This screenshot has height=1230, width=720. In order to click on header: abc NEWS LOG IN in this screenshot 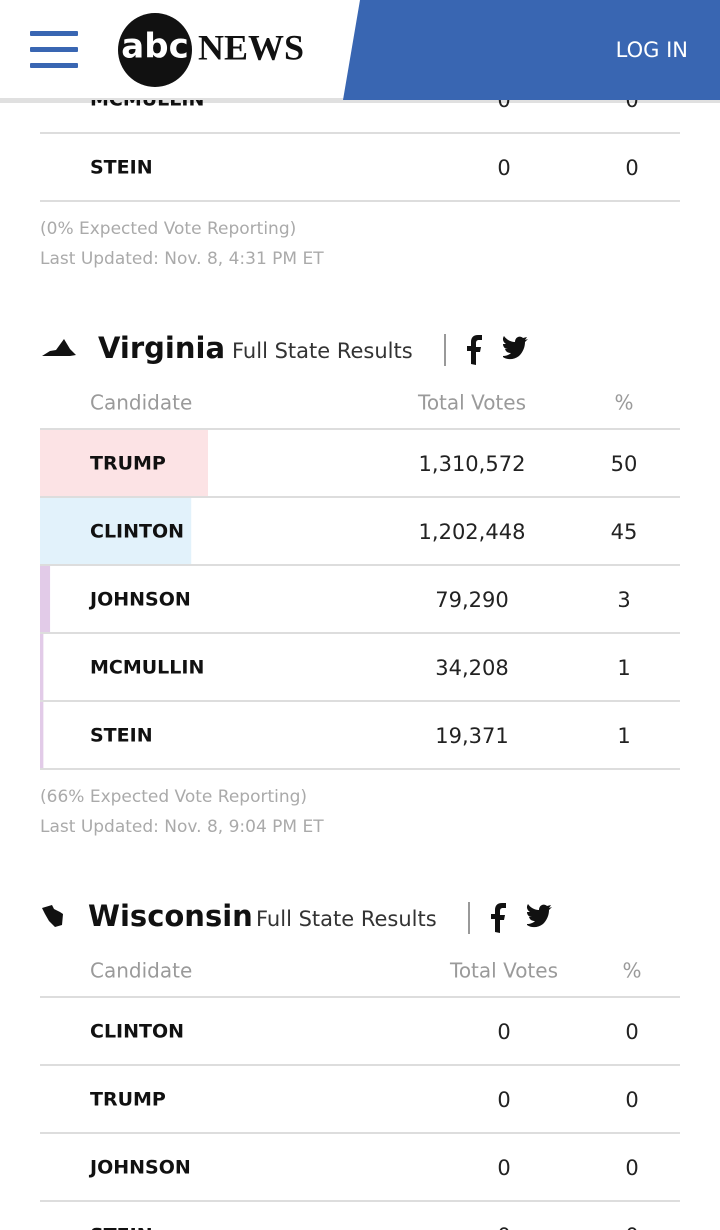, I will do `click(360, 51)`.